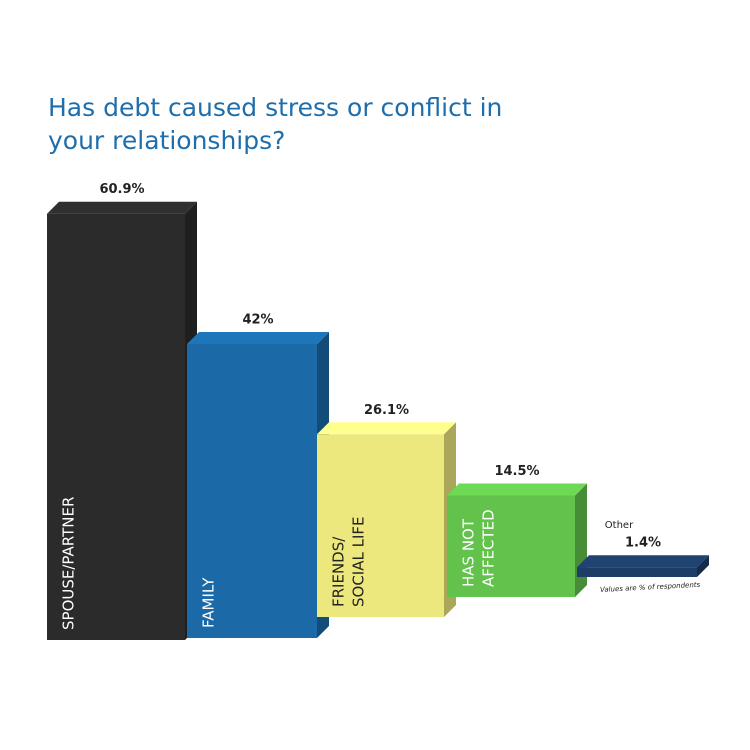 Image resolution: width=750 pixels, height=750 pixels. I want to click on note: Values are % of respondents, so click(650, 587).